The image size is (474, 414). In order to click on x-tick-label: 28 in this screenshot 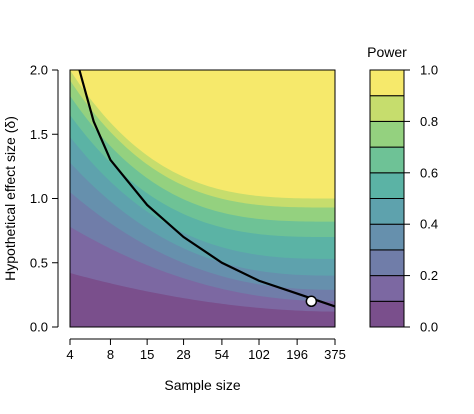, I will do `click(183, 354)`.